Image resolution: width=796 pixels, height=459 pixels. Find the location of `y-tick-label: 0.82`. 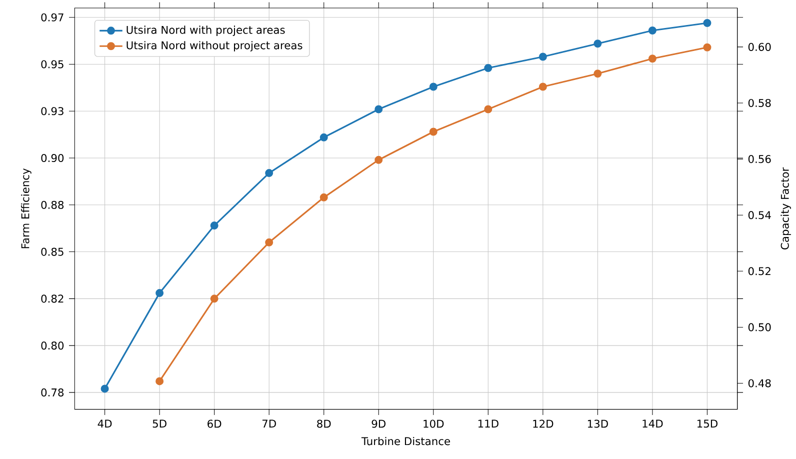

y-tick-label: 0.82 is located at coordinates (52, 298).